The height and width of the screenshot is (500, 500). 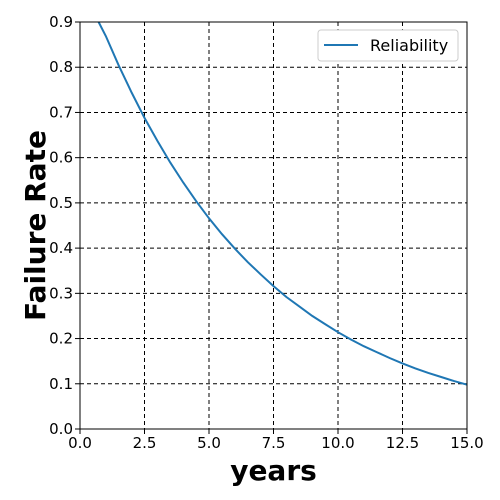 I want to click on x-tick-label: 7.5, so click(x=274, y=443).